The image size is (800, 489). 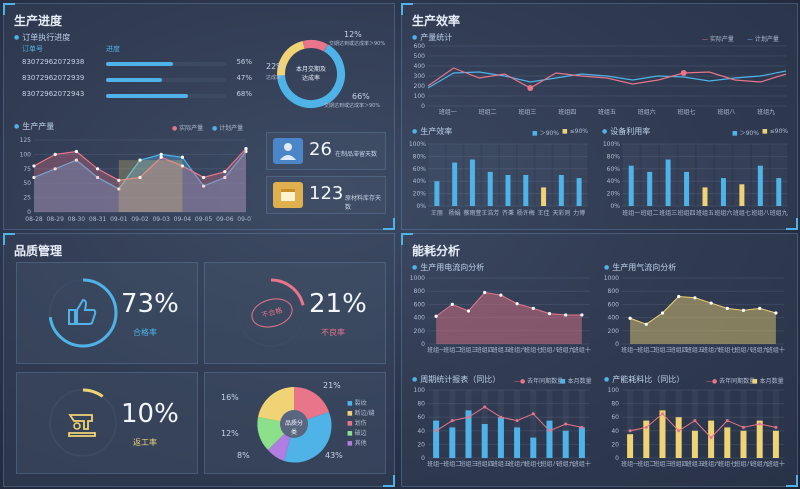 What do you see at coordinates (490, 213) in the screenshot?
I see `x-tick-label: 王浩芳` at bounding box center [490, 213].